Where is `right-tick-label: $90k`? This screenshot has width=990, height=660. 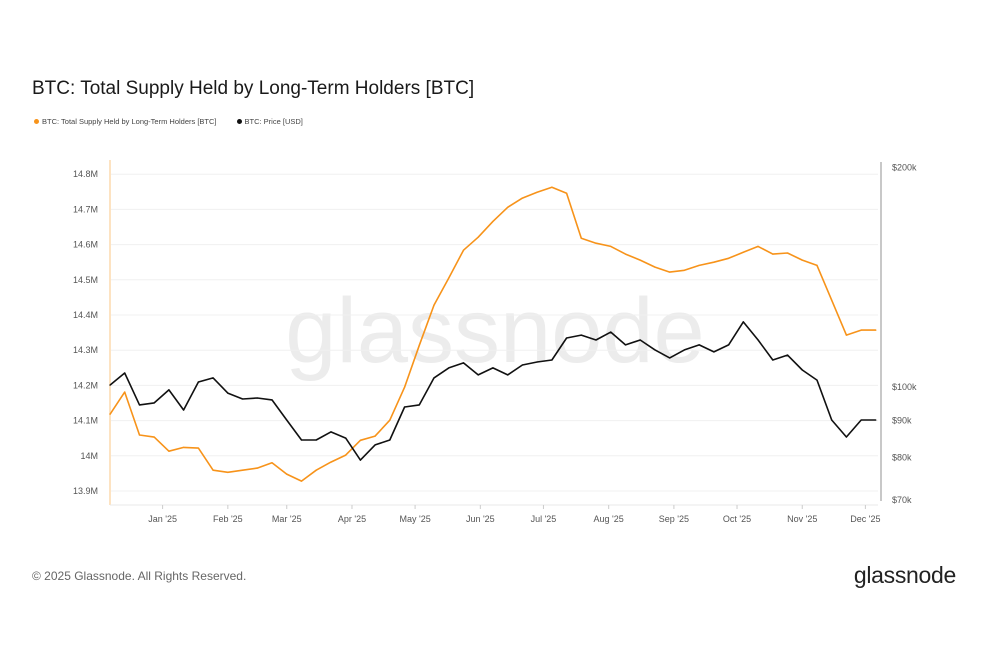
right-tick-label: $90k is located at coordinates (902, 420).